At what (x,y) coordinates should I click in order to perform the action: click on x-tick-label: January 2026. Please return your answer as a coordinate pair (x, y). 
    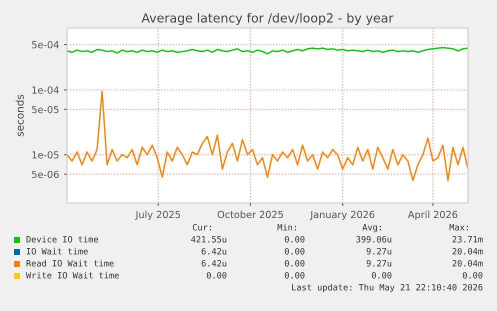
    Looking at the image, I should click on (342, 215).